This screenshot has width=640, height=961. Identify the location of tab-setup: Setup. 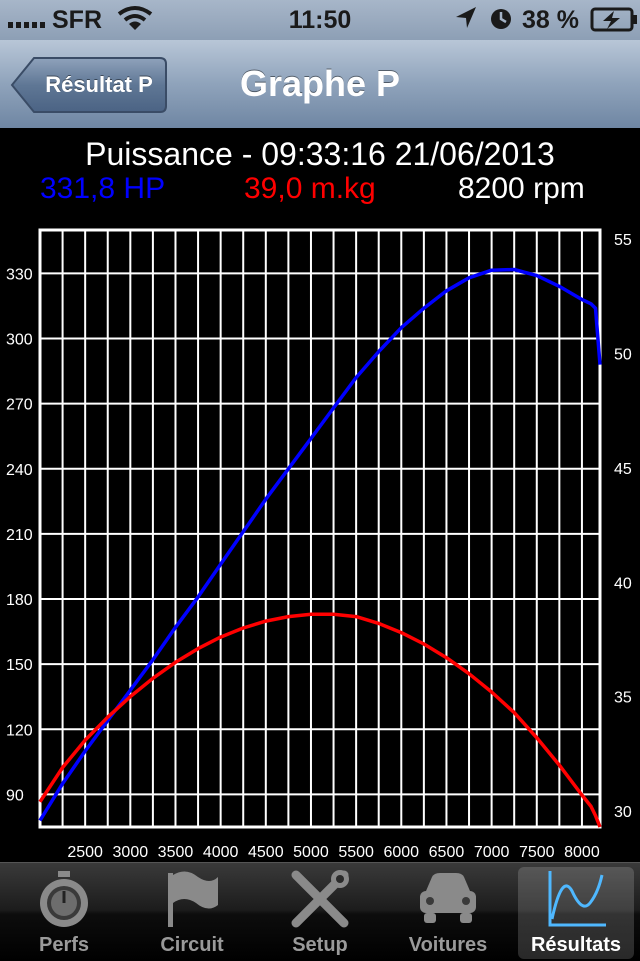
(320, 912).